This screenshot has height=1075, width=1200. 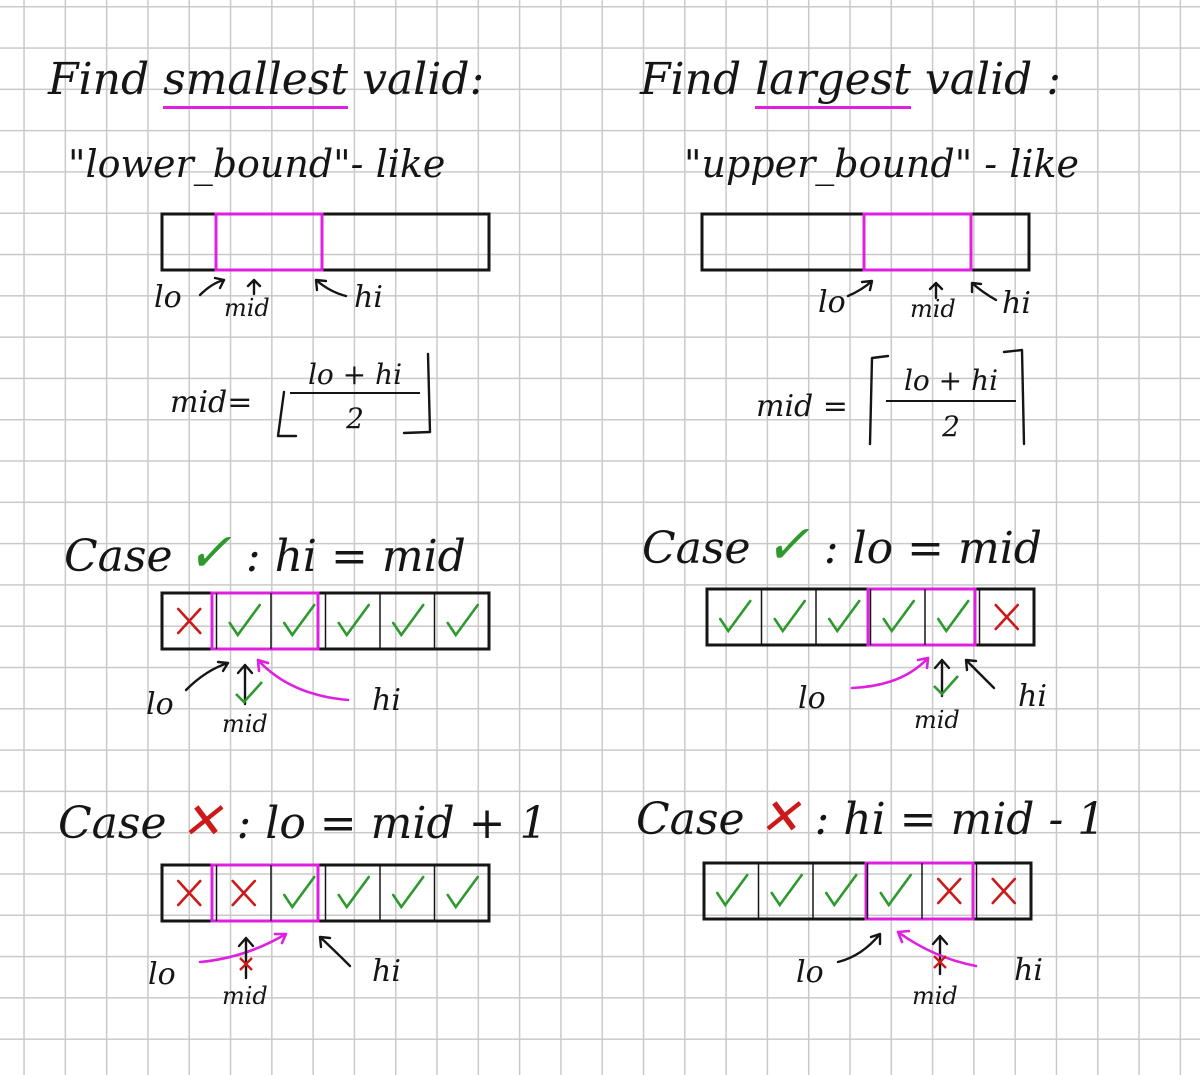 I want to click on left-invalid-lo-label: lo, so click(x=162, y=974).